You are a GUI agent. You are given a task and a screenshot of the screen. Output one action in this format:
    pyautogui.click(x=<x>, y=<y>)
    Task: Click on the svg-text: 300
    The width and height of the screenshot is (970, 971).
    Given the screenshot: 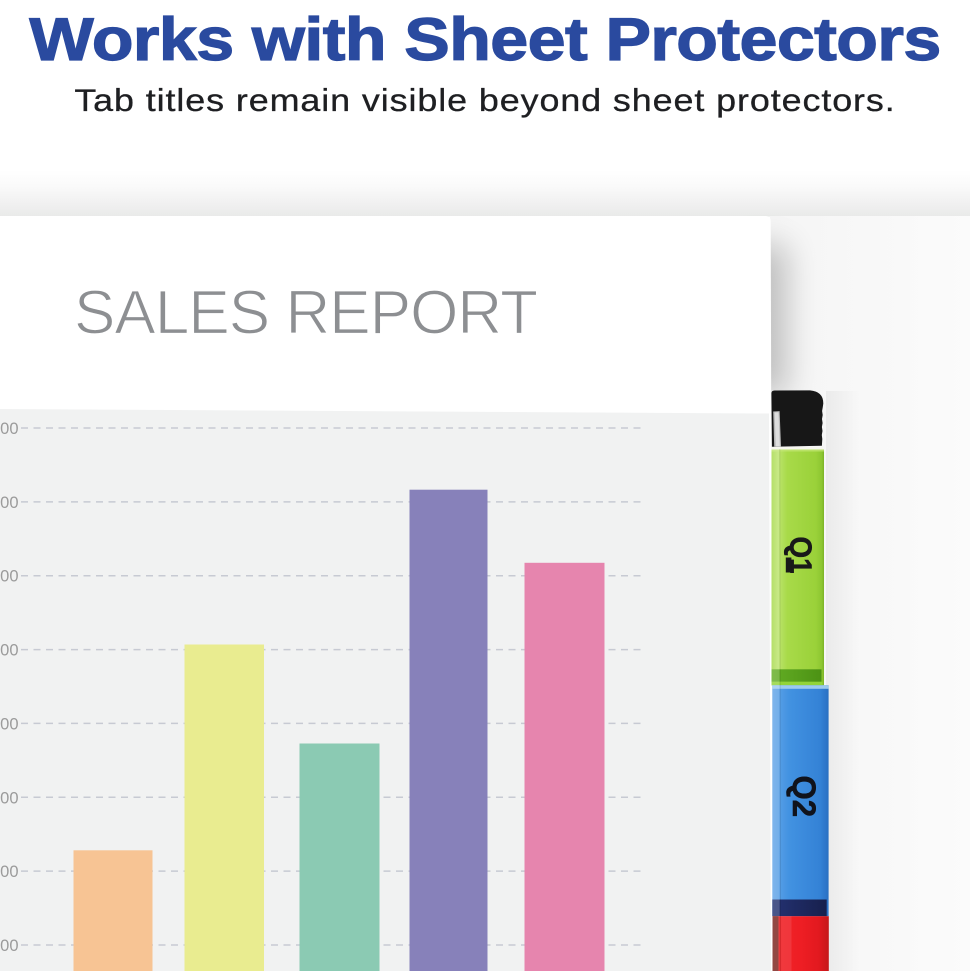 What is the action you would take?
    pyautogui.click(x=9, y=798)
    